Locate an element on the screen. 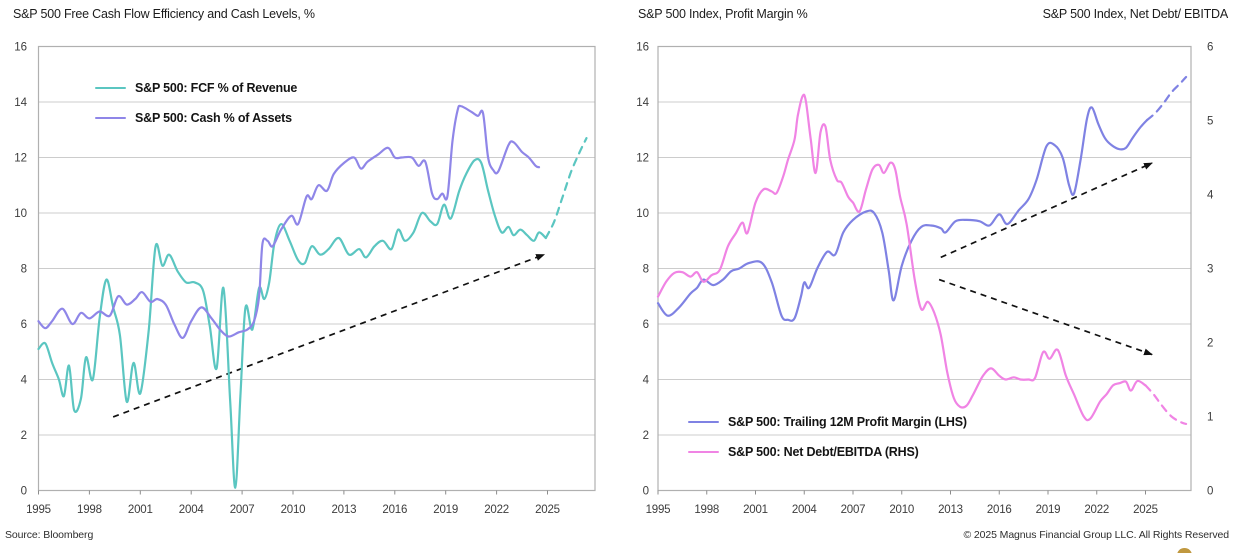 The image size is (1234, 553). legend-item: S&P 500: FCF % of Revenue is located at coordinates (196, 88).